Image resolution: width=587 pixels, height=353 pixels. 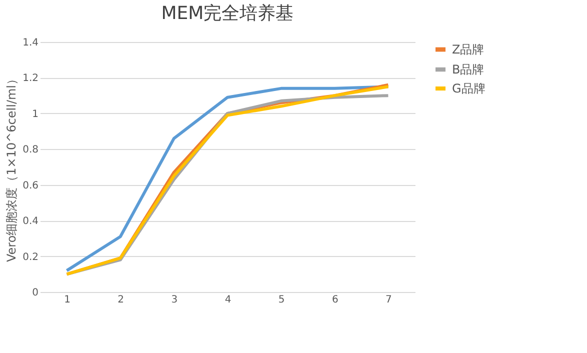 I want to click on legend-label: B品牌, so click(x=468, y=69).